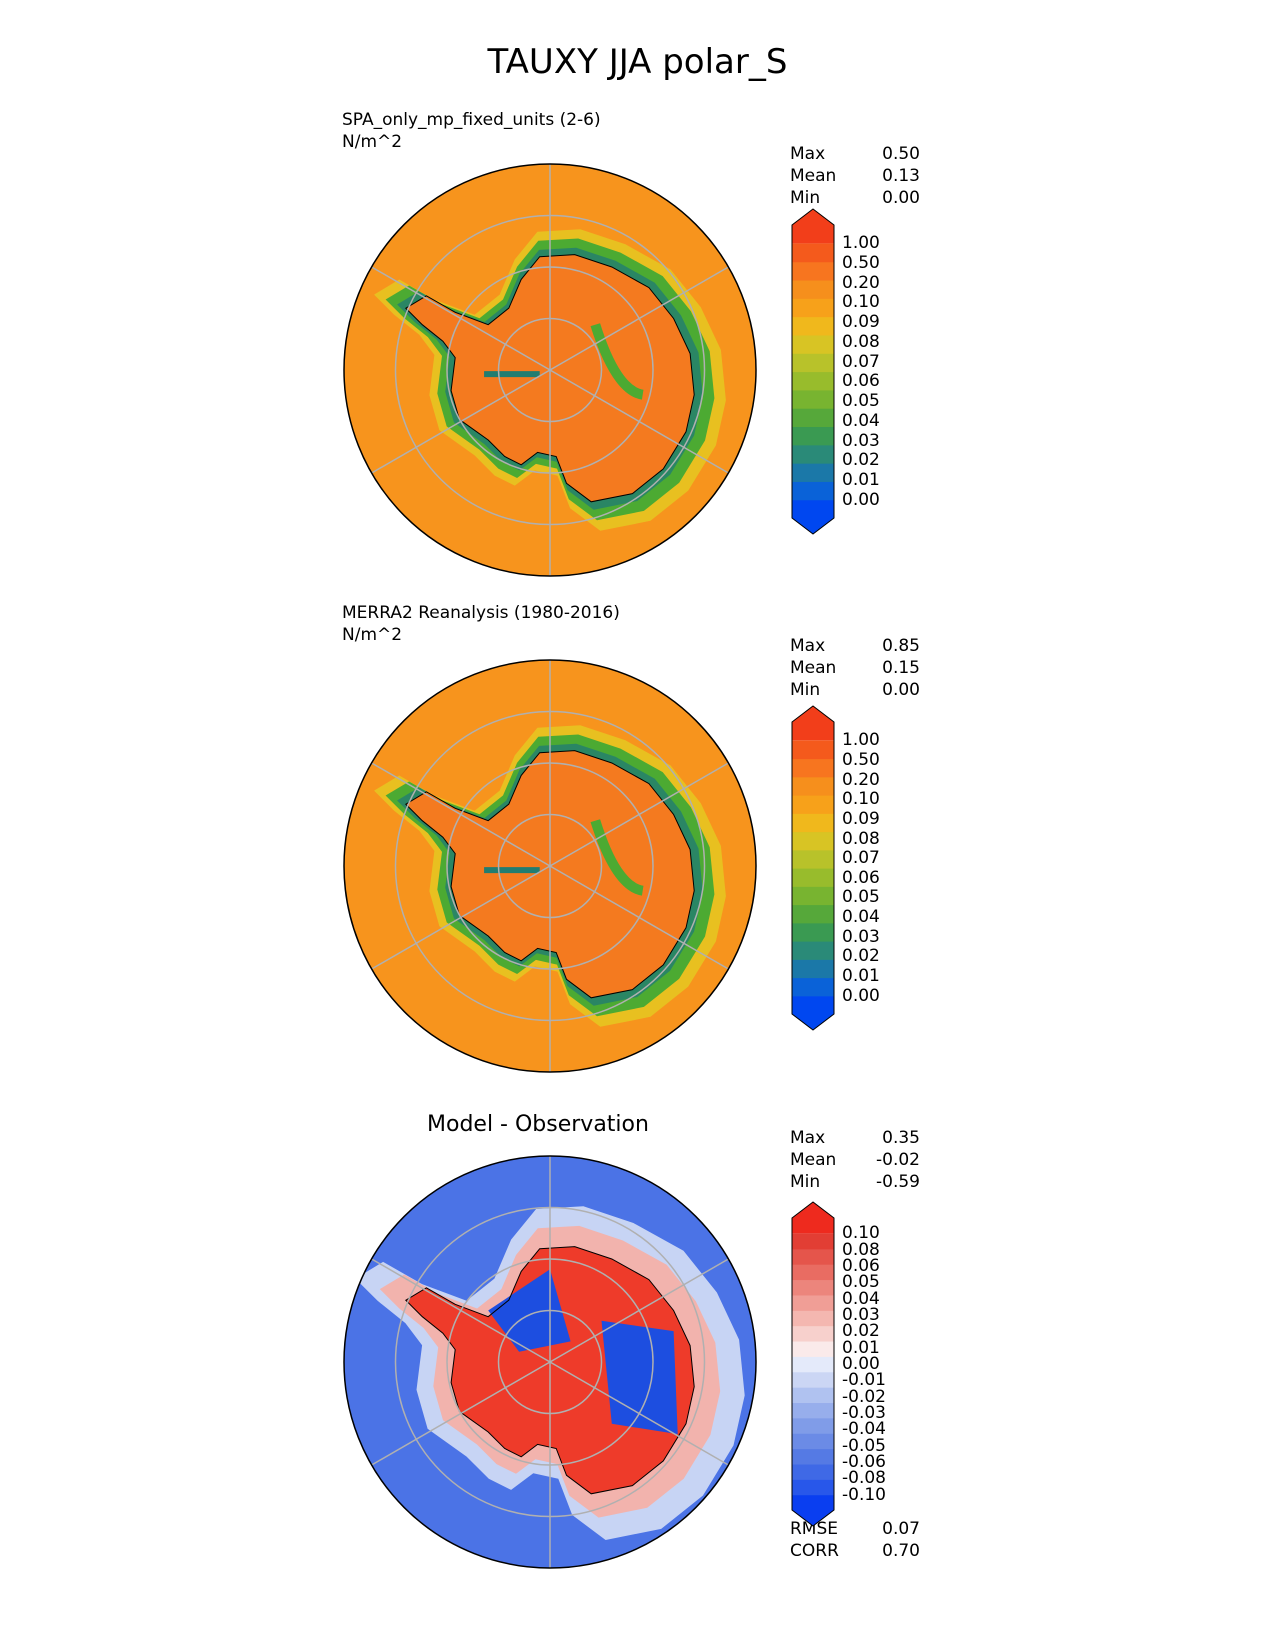  What do you see at coordinates (855, 668) in the screenshot?
I see `stat-row-mean: Mean 0.15` at bounding box center [855, 668].